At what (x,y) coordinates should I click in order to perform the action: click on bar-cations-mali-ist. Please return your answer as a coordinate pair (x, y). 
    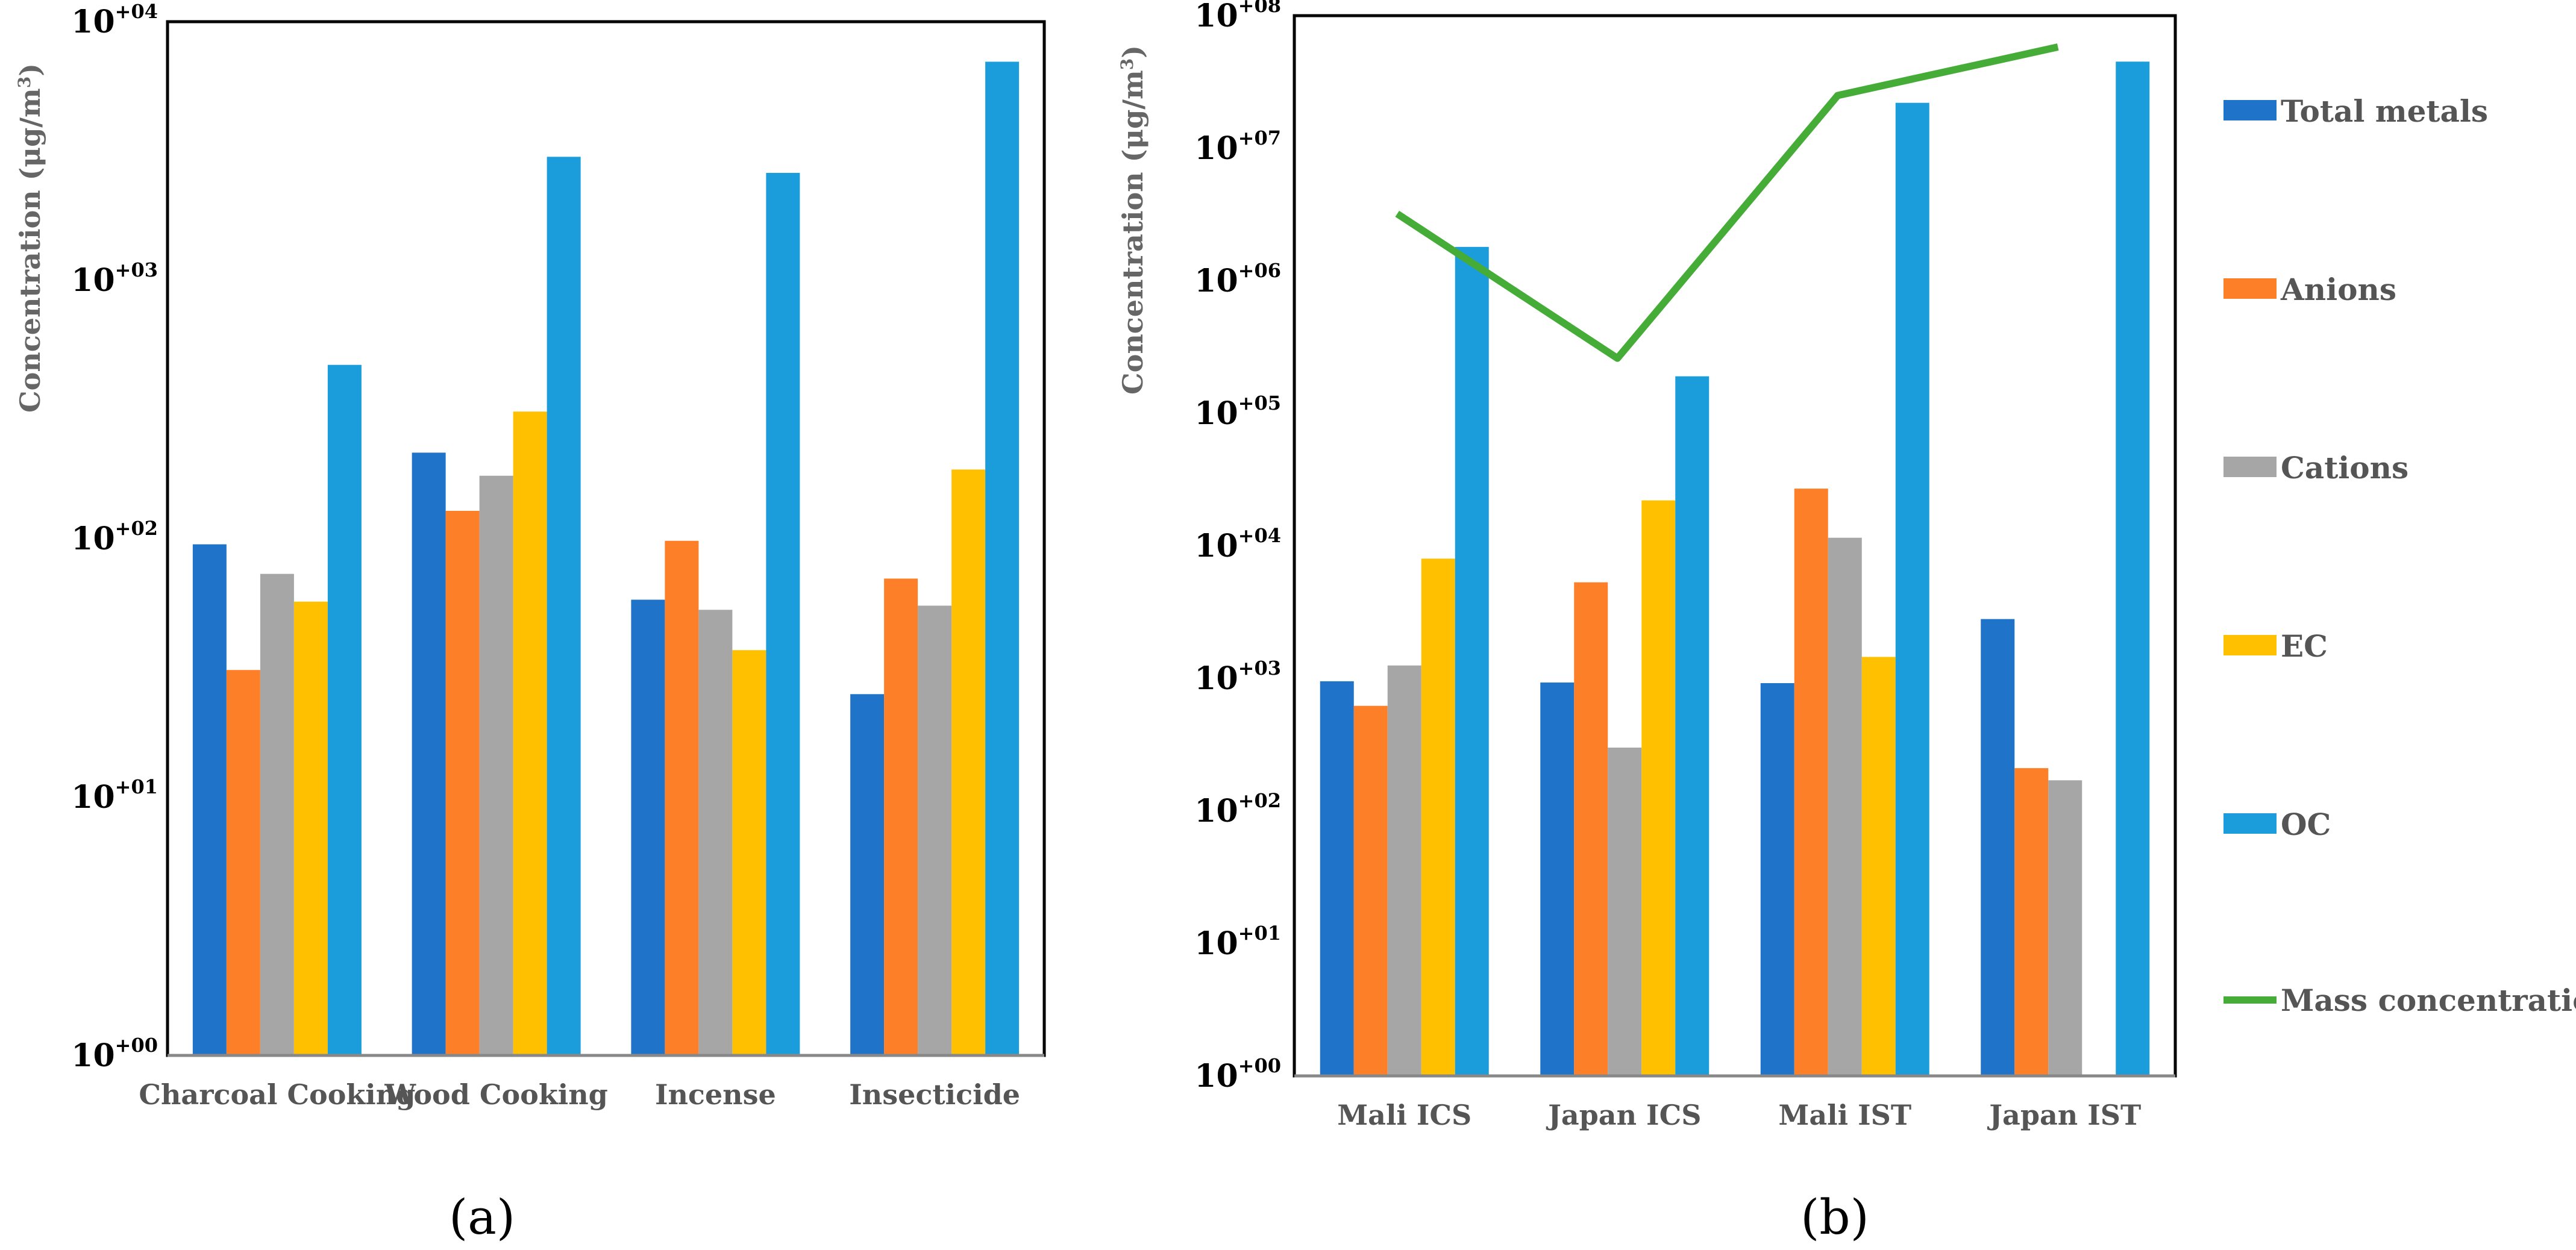
    Looking at the image, I should click on (1845, 806).